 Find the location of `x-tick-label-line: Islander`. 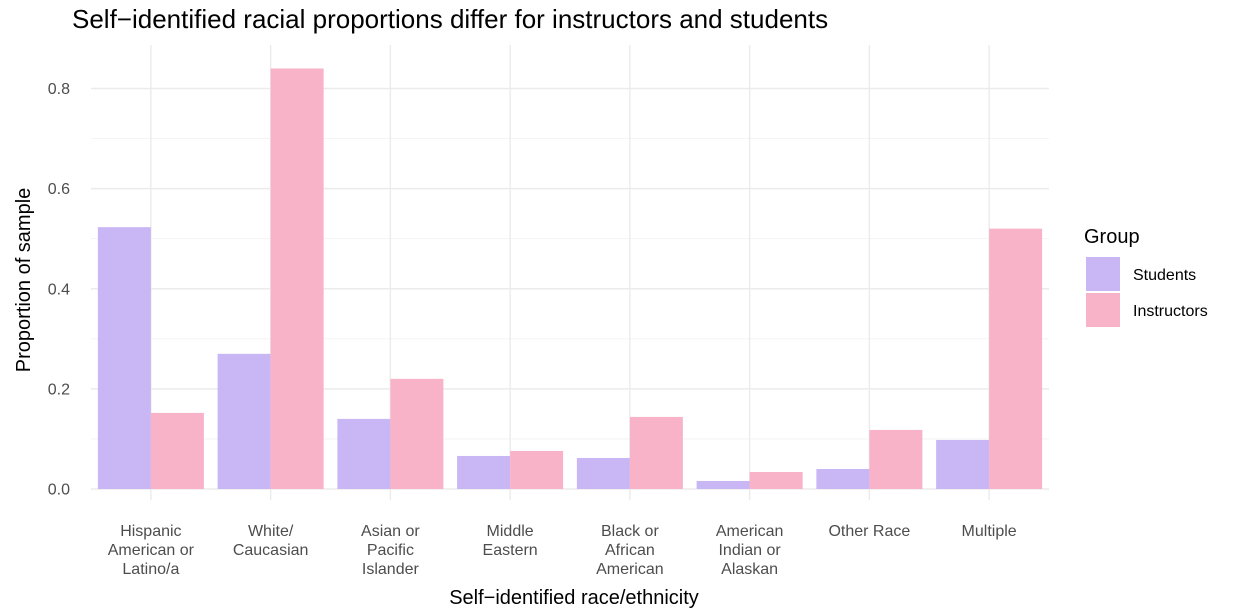

x-tick-label-line: Islander is located at coordinates (391, 569).